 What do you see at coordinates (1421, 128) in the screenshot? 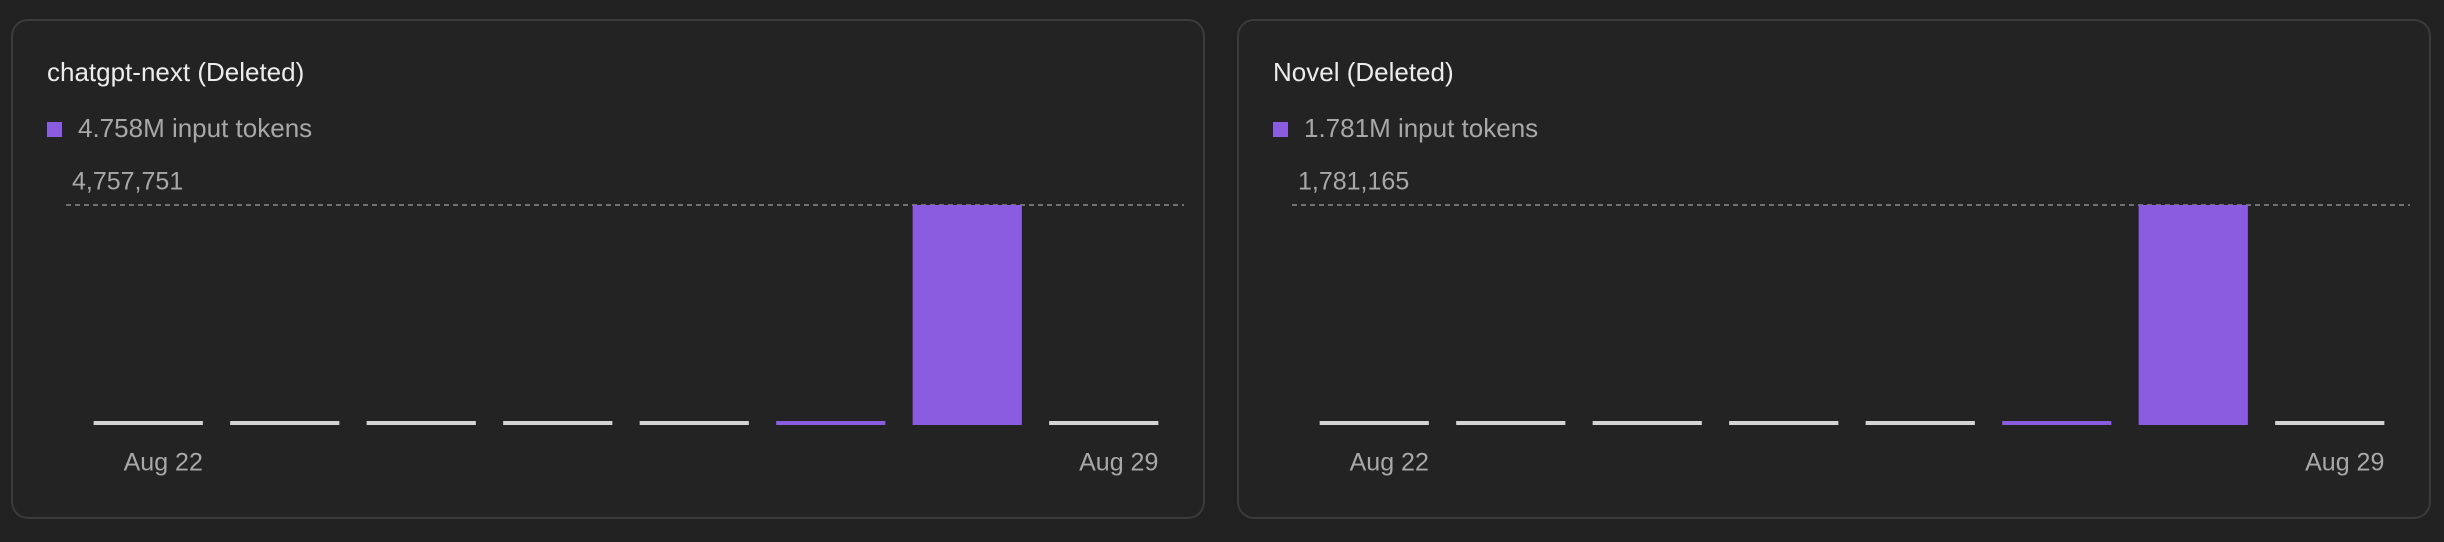
I see `legend-label: 1.781M input tokens` at bounding box center [1421, 128].